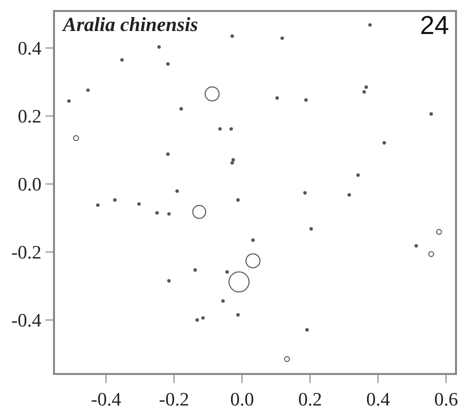 The height and width of the screenshot is (412, 469). I want to click on annotation: 24, so click(434, 25).